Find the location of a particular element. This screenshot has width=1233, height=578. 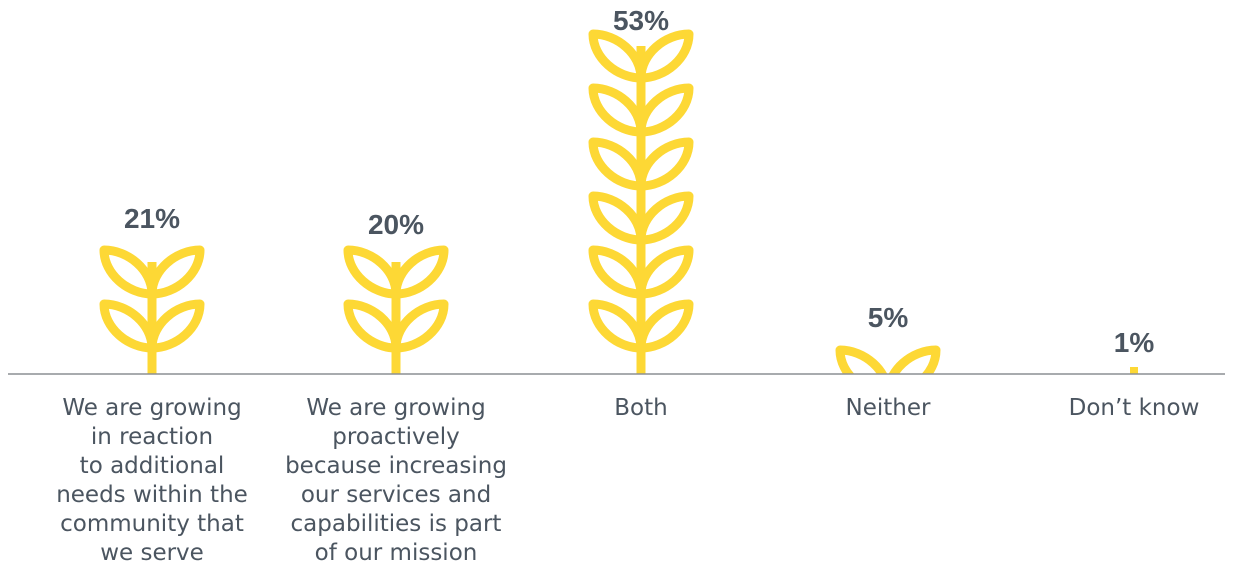

bar-4-leaf-pair is located at coordinates (888, 360).